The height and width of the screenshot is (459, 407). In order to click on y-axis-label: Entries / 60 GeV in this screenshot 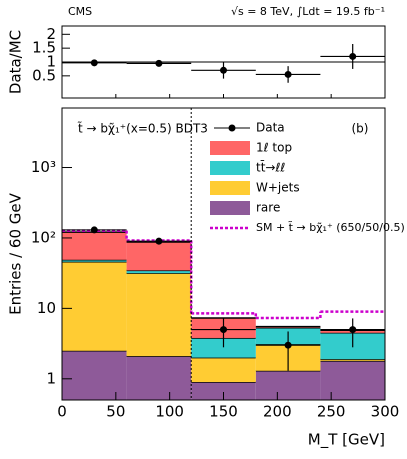, I will do `click(16, 253)`.